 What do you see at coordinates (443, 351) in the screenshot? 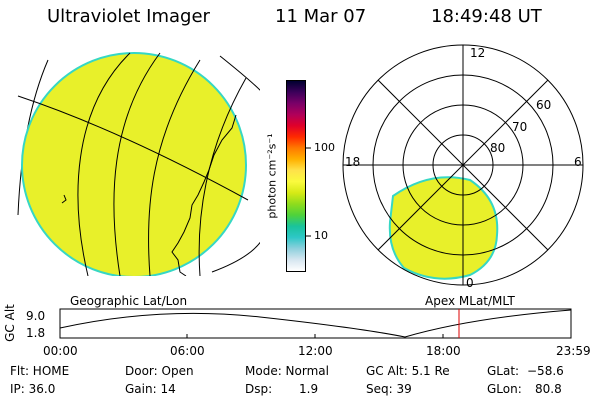
I see `tick-1800: 18:00` at bounding box center [443, 351].